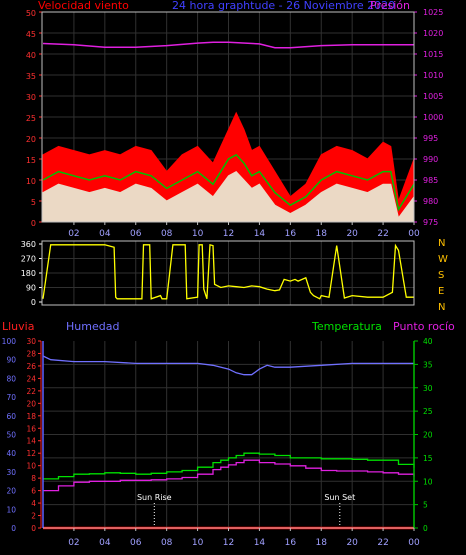  Describe the element at coordinates (352, 234) in the screenshot. I see `wind-x-tick-label: 20` at that location.